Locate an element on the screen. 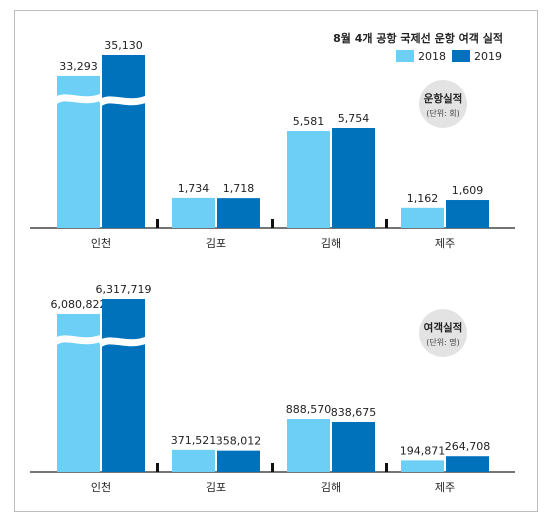  data-label: 194,871 is located at coordinates (423, 450).